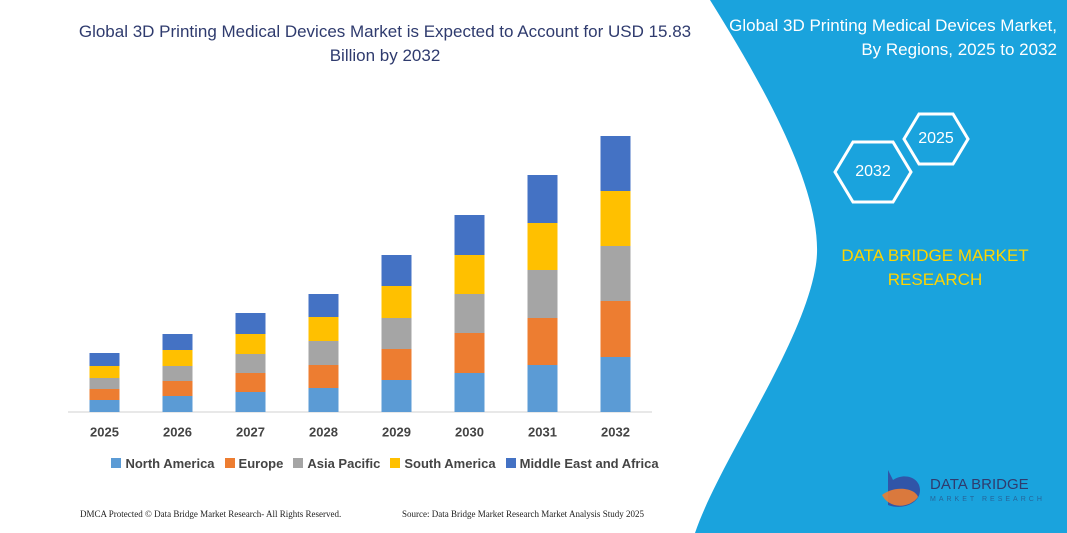  I want to click on legend-label: South America, so click(450, 463).